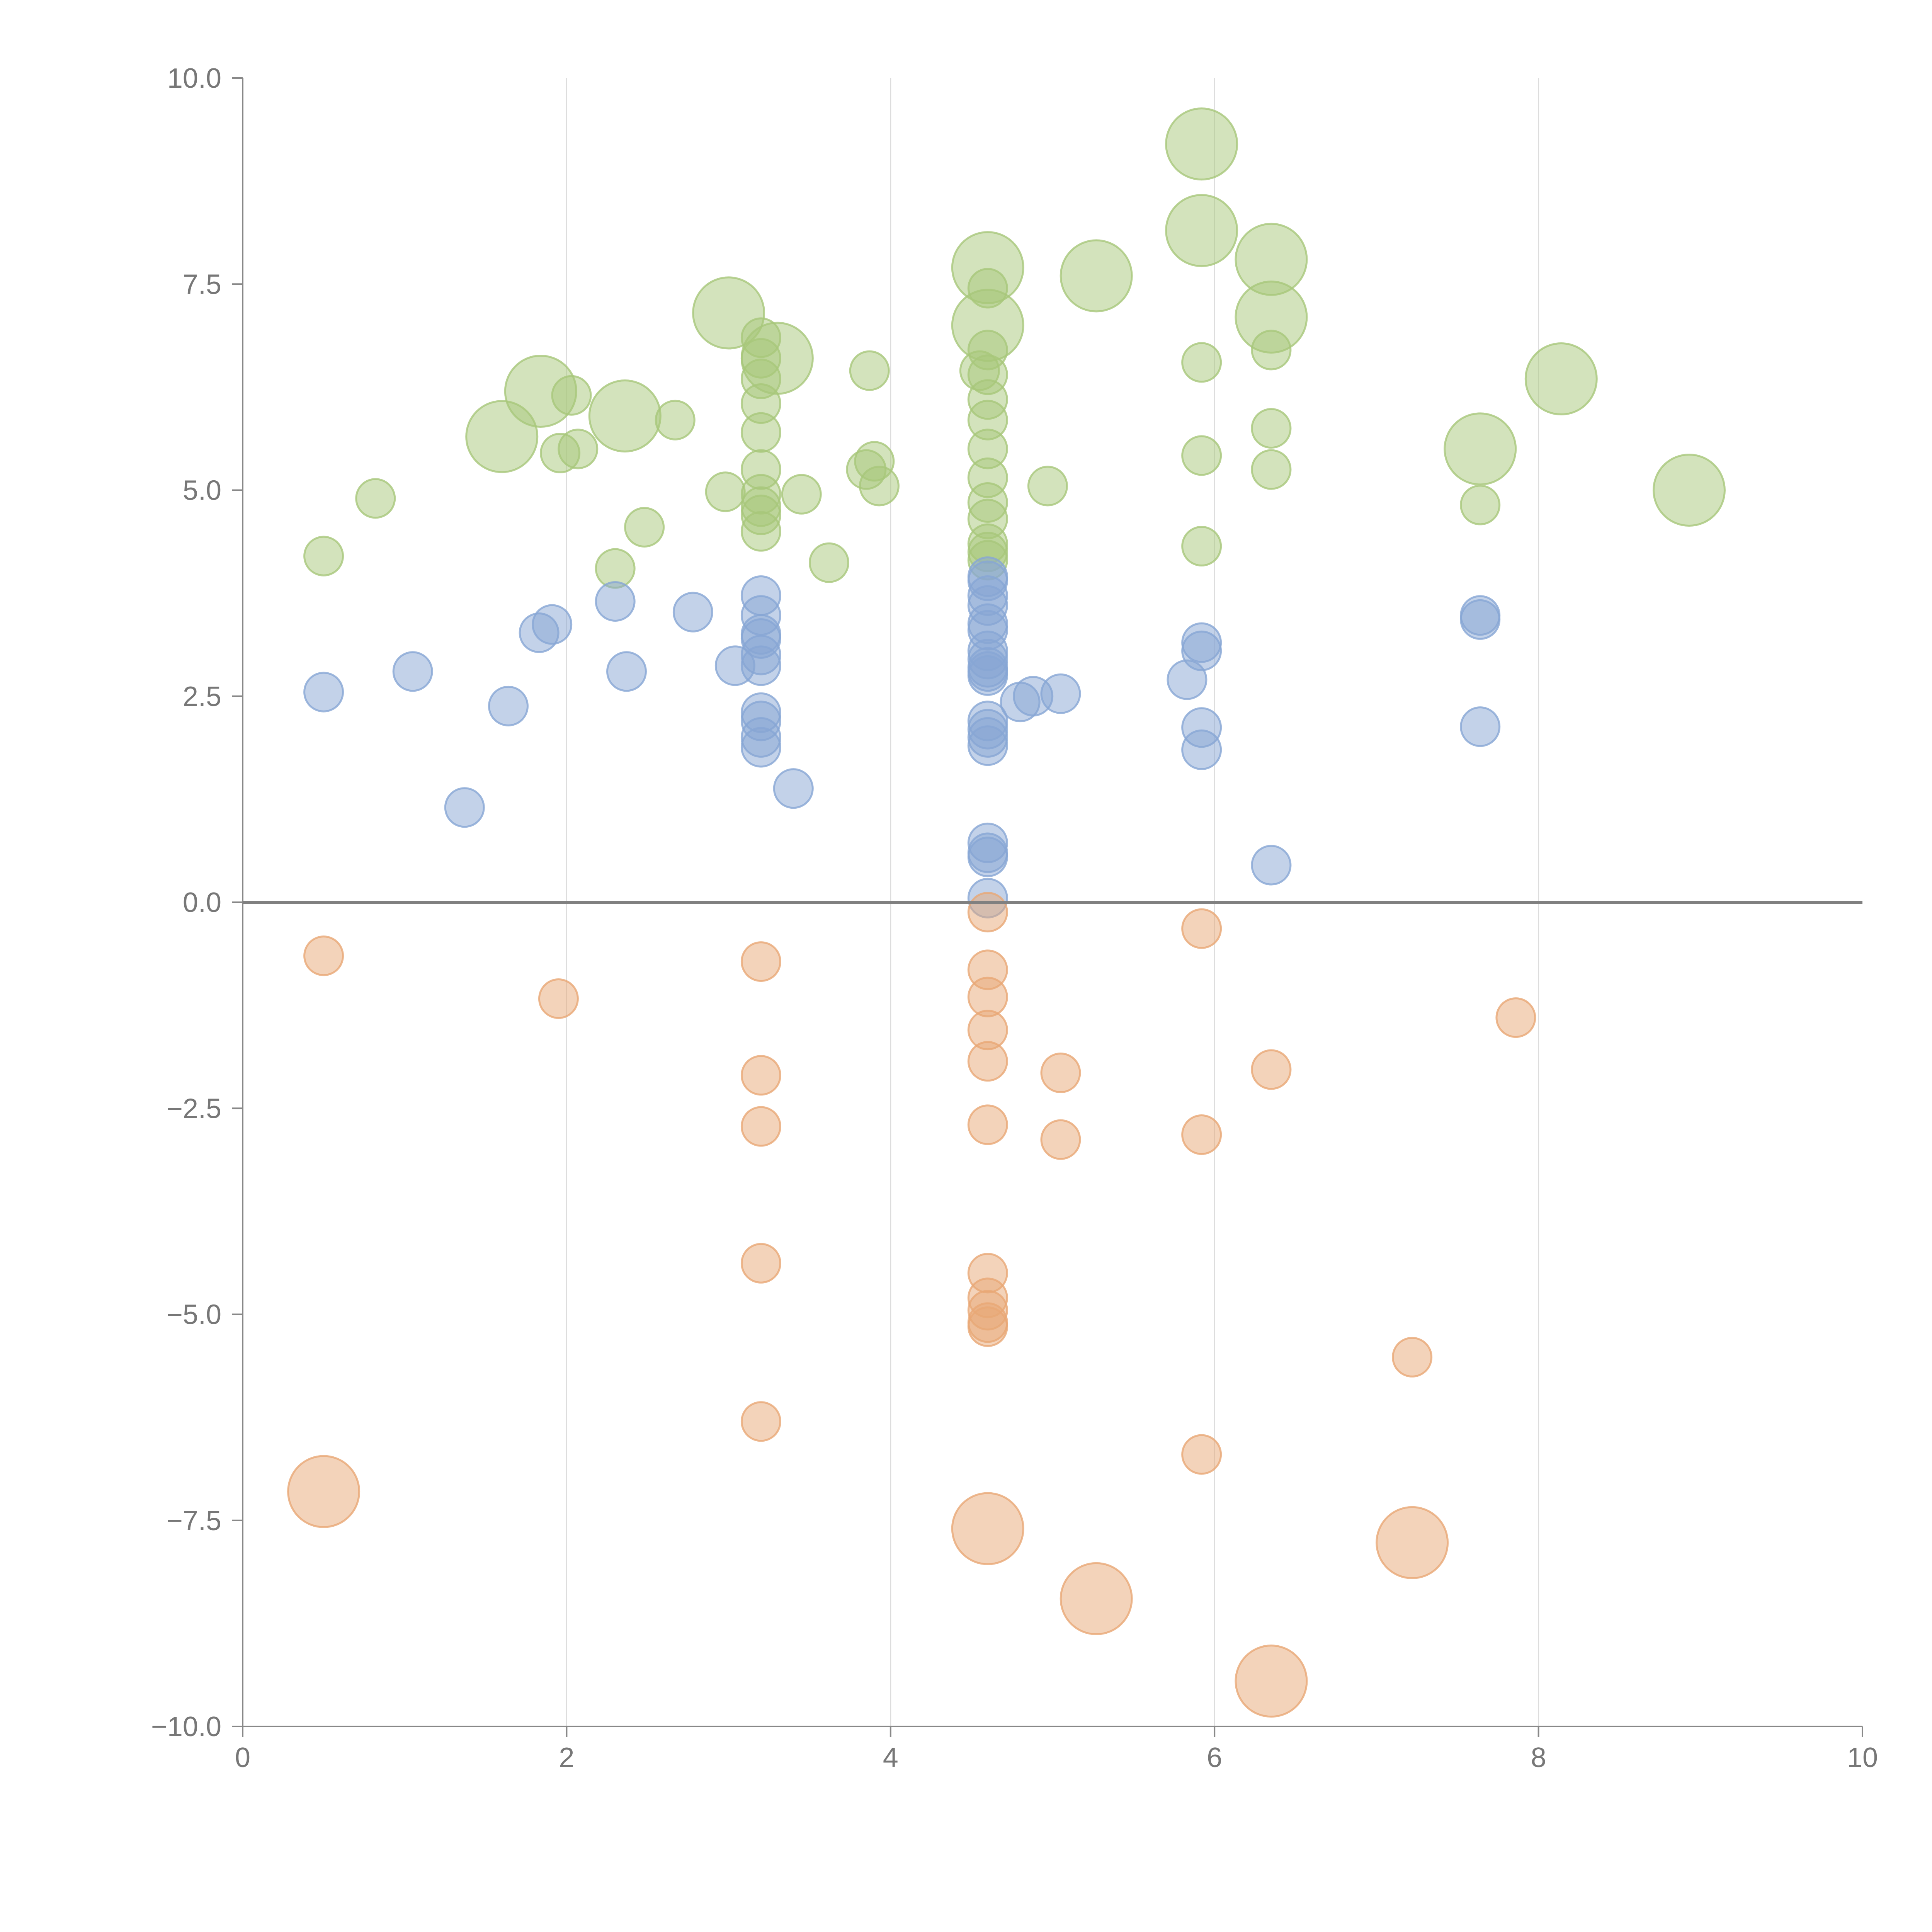 This screenshot has height=1932, width=1932. What do you see at coordinates (891, 1757) in the screenshot?
I see `x-tick-label: 4` at bounding box center [891, 1757].